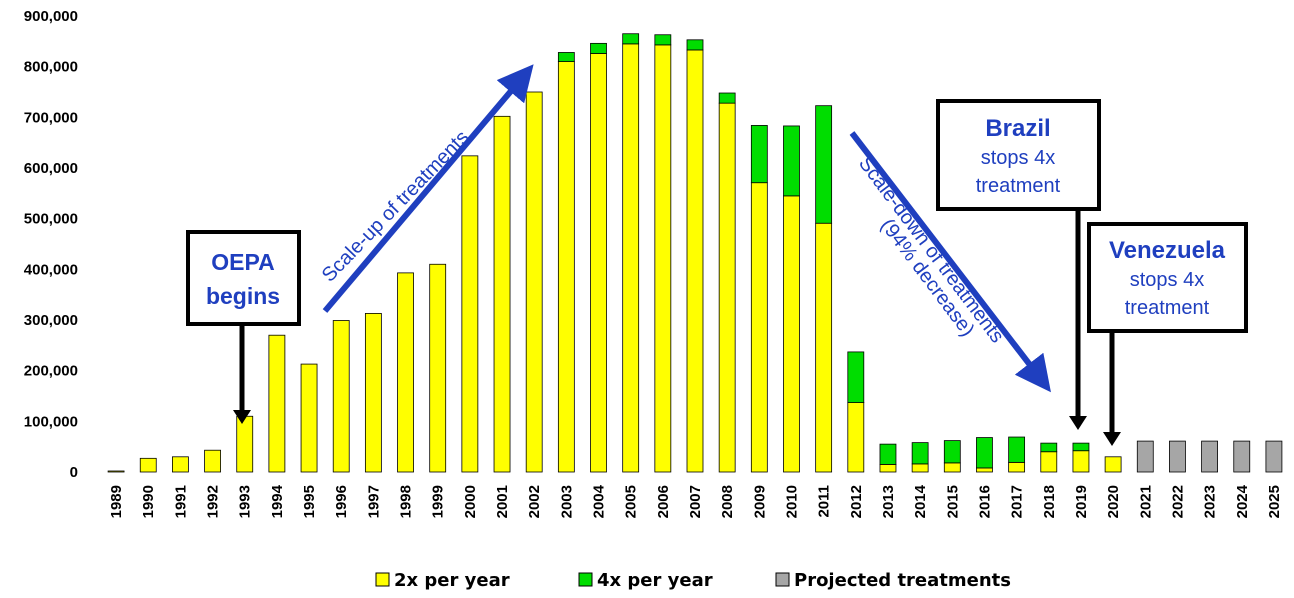 This screenshot has height=598, width=1294. Describe the element at coordinates (824, 501) in the screenshot. I see `x-tick-label: 2011` at that location.